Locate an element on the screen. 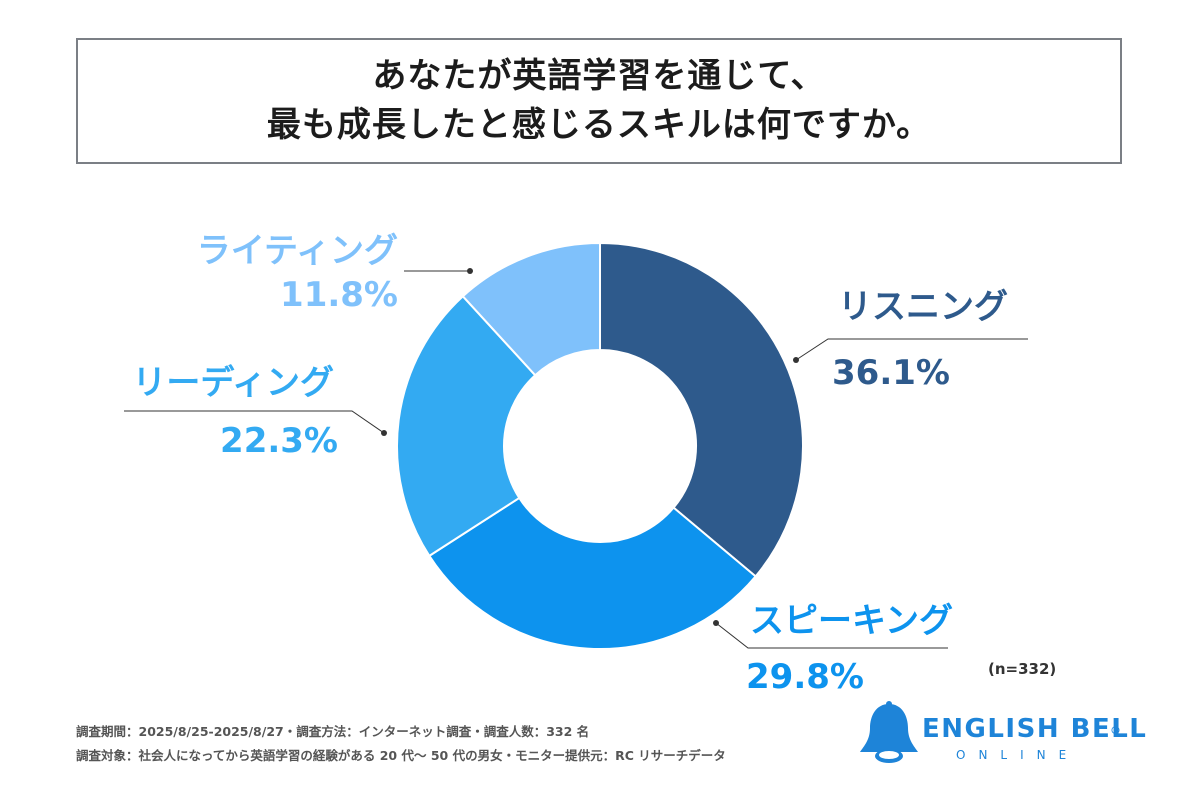 The image size is (1200, 800). slice-value-4: 11.8% is located at coordinates (339, 295).